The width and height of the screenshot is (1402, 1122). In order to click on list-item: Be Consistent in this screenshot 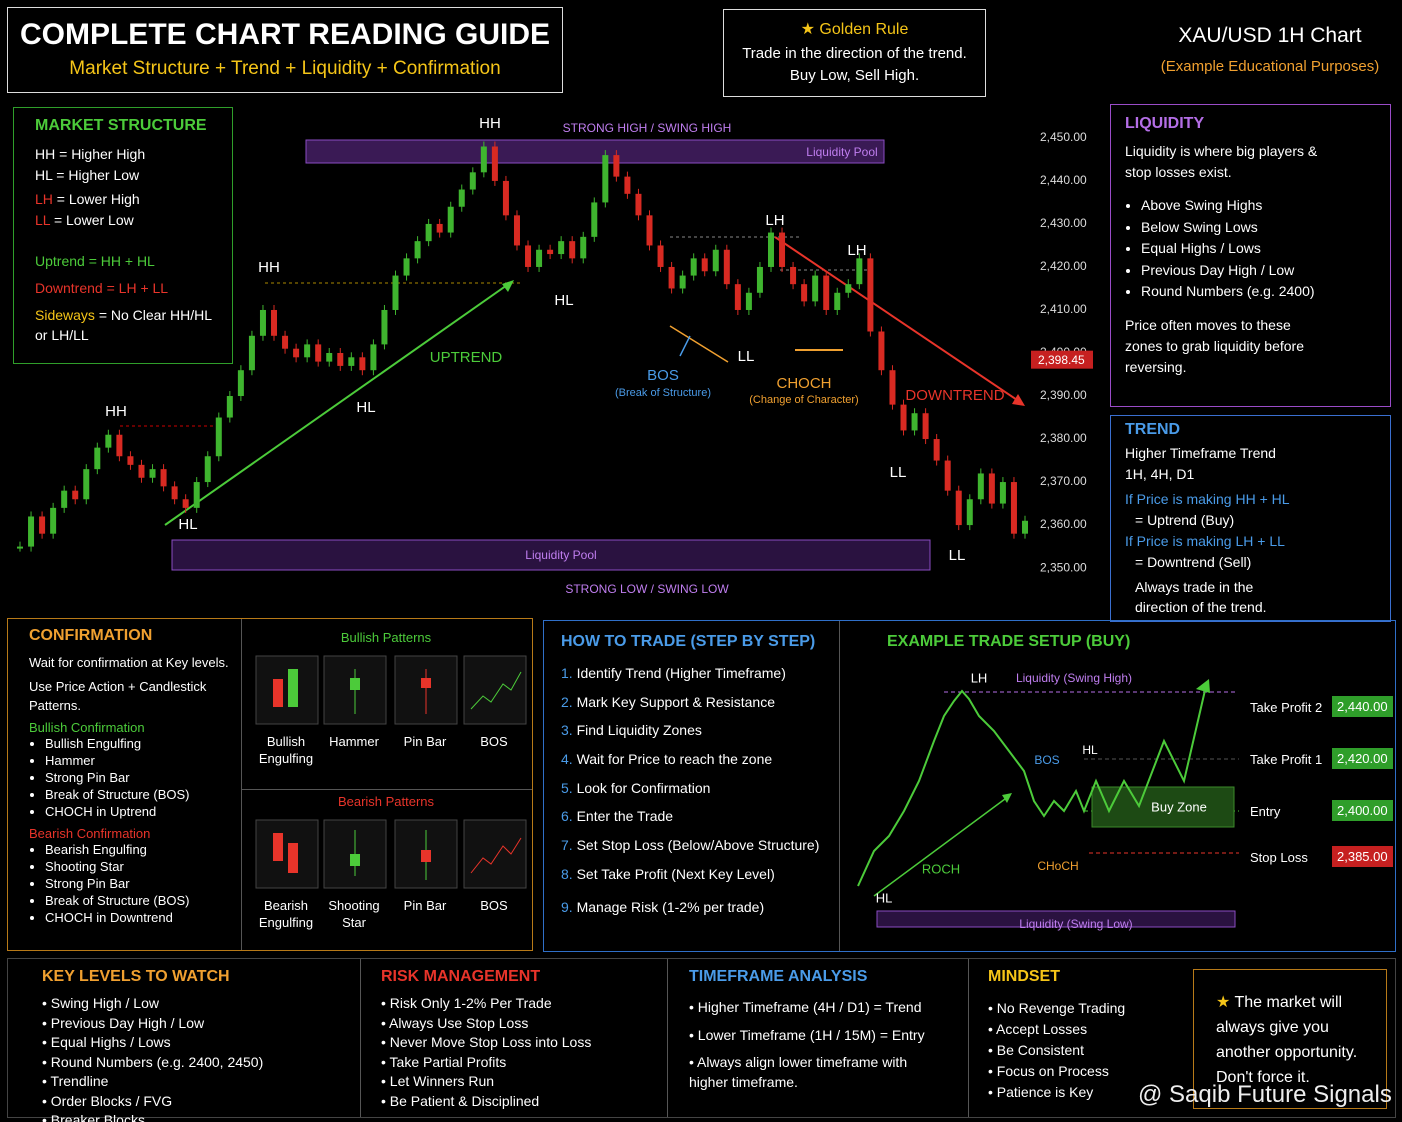, I will do `click(1056, 1050)`.